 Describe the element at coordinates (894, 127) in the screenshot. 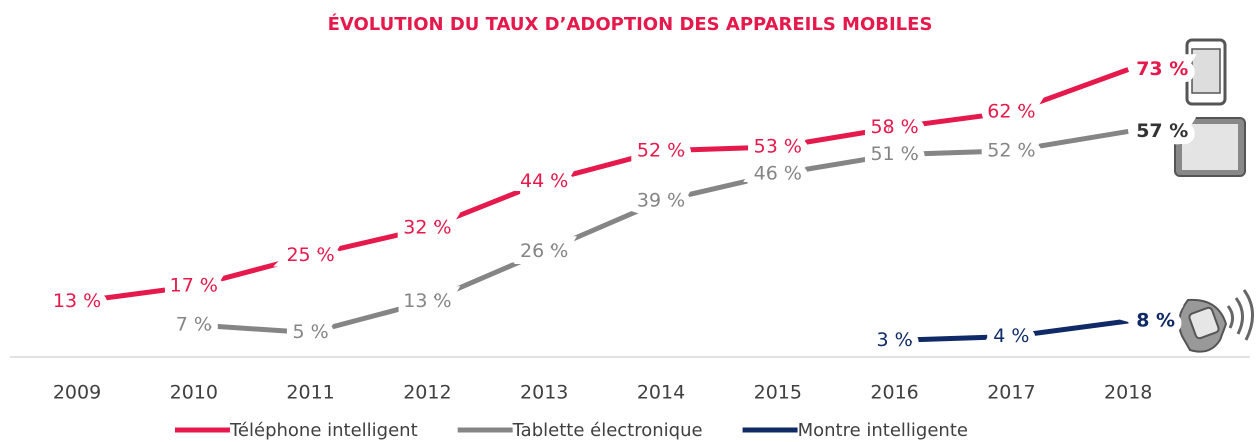

I see `data-label: 58 %` at that location.